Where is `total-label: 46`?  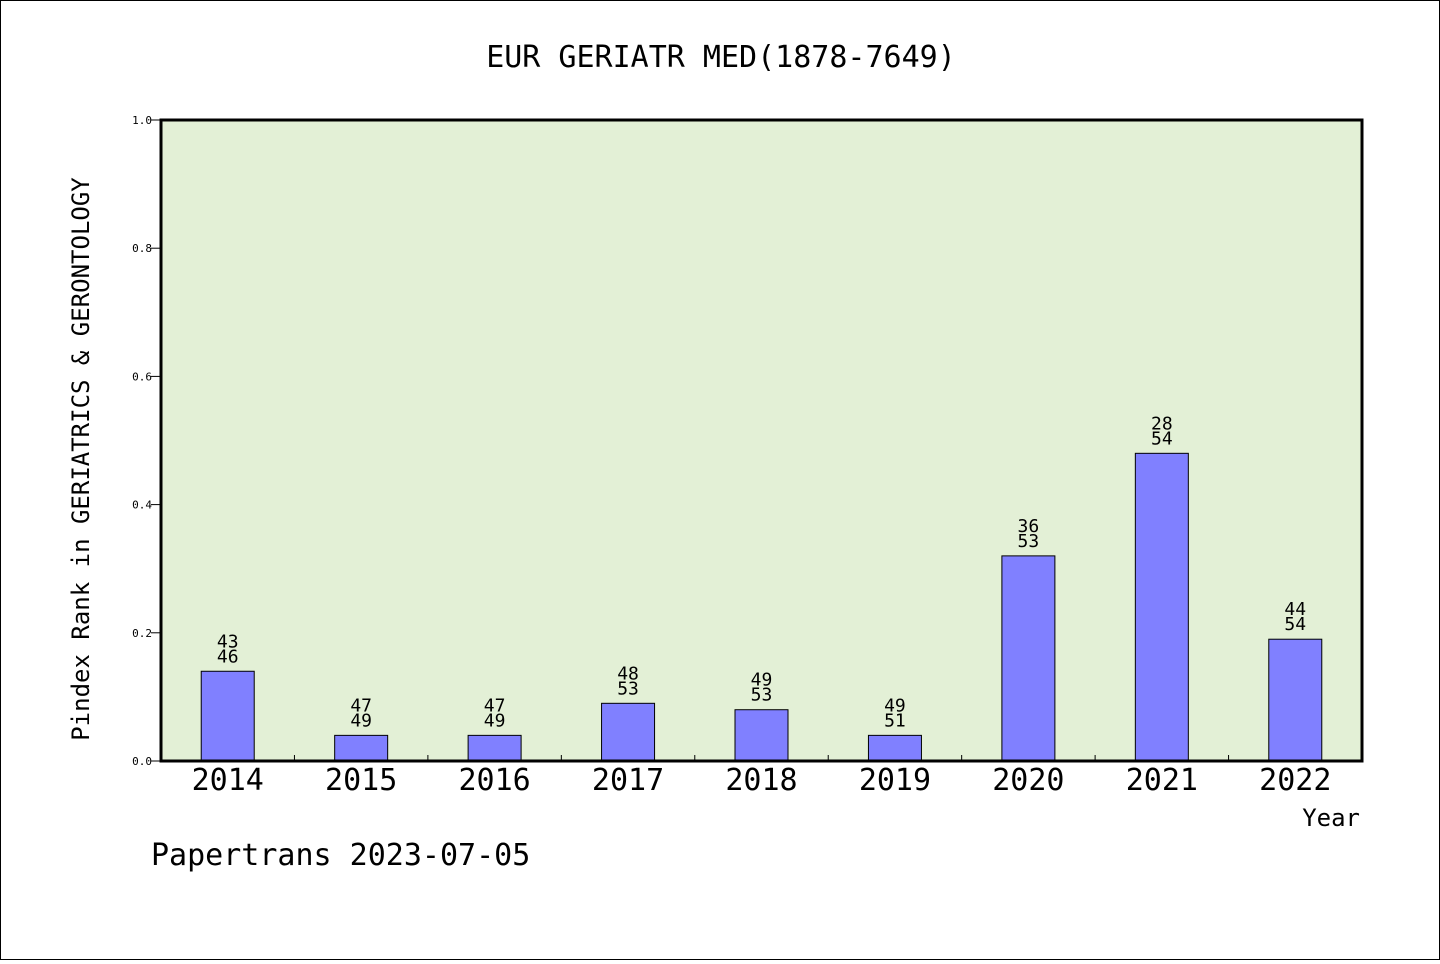
total-label: 46 is located at coordinates (228, 656).